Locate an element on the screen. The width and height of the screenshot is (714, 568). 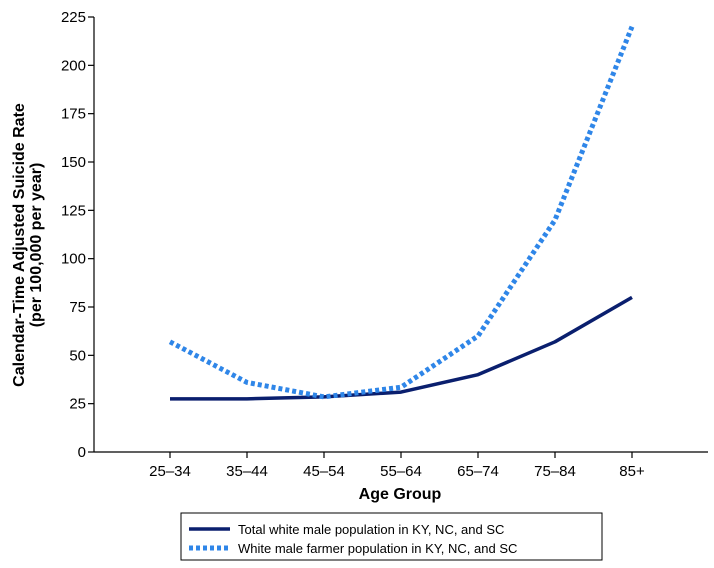
y-tick-label: 150 is located at coordinates (73, 162).